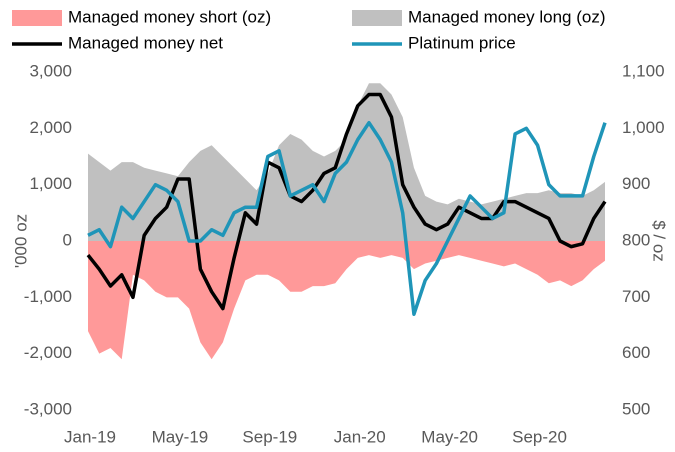 The image size is (675, 452). I want to click on y2-tick-label: 700, so click(636, 296).